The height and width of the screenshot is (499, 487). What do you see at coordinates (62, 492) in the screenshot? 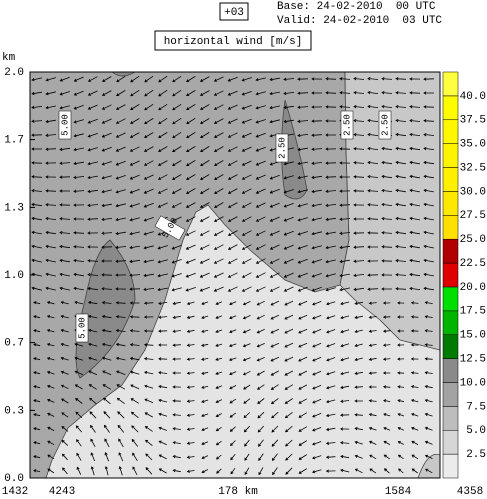
I see `x-label: 4243` at bounding box center [62, 492].